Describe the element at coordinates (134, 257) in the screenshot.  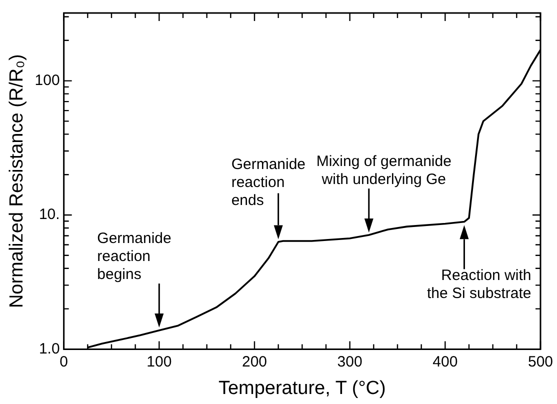
I see `annotation: Germanide reaction begins` at that location.